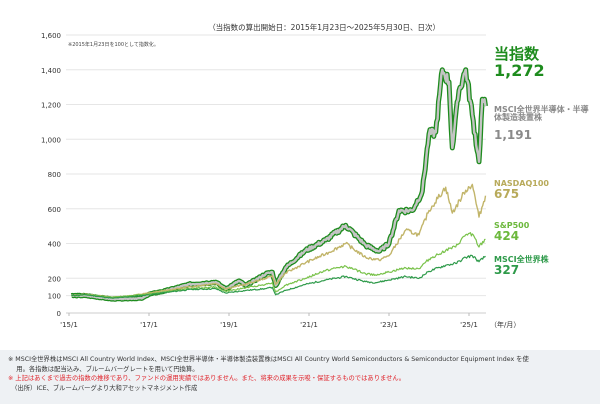 The image size is (600, 404). What do you see at coordinates (521, 259) in the screenshot?
I see `series-name: MSCI全世界株` at bounding box center [521, 259].